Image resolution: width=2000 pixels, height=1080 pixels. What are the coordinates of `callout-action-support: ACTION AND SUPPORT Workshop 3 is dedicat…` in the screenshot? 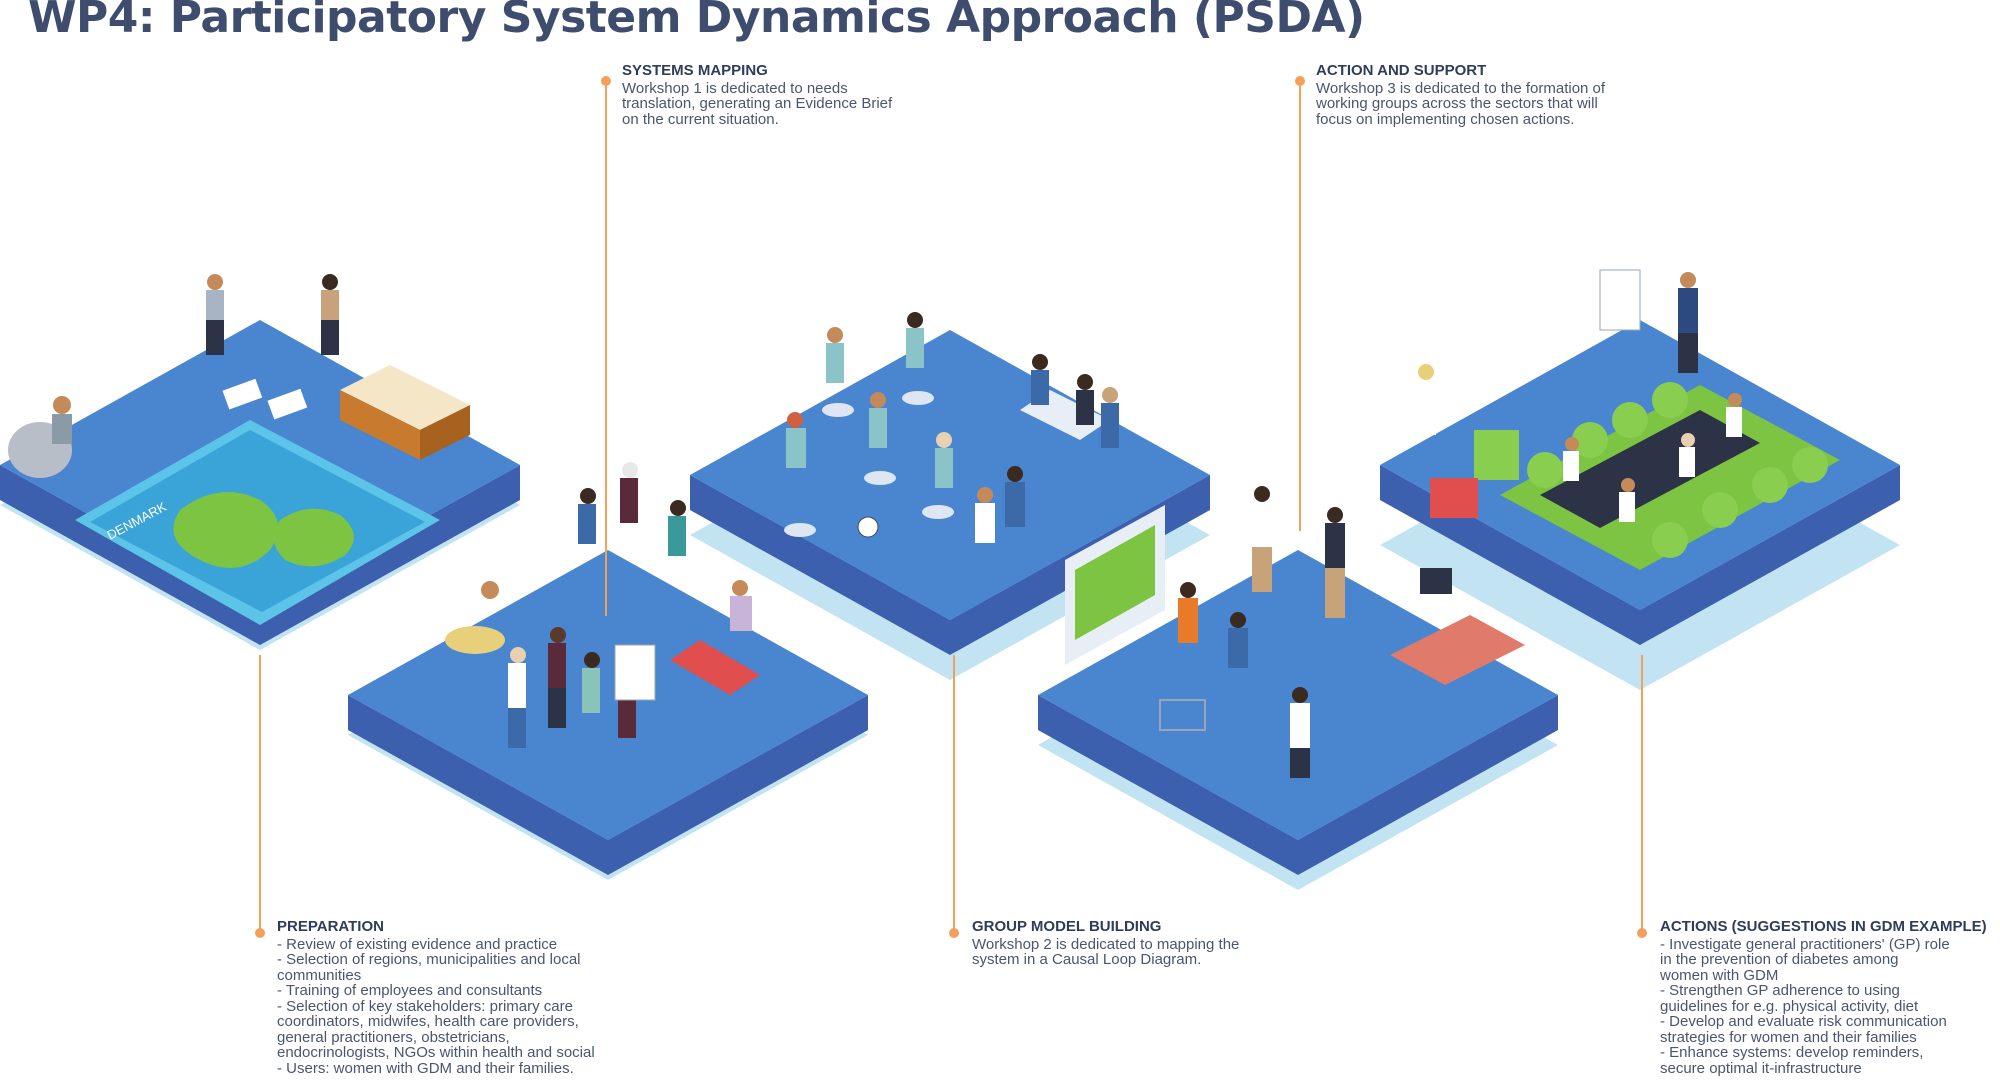 It's located at (1486, 95).